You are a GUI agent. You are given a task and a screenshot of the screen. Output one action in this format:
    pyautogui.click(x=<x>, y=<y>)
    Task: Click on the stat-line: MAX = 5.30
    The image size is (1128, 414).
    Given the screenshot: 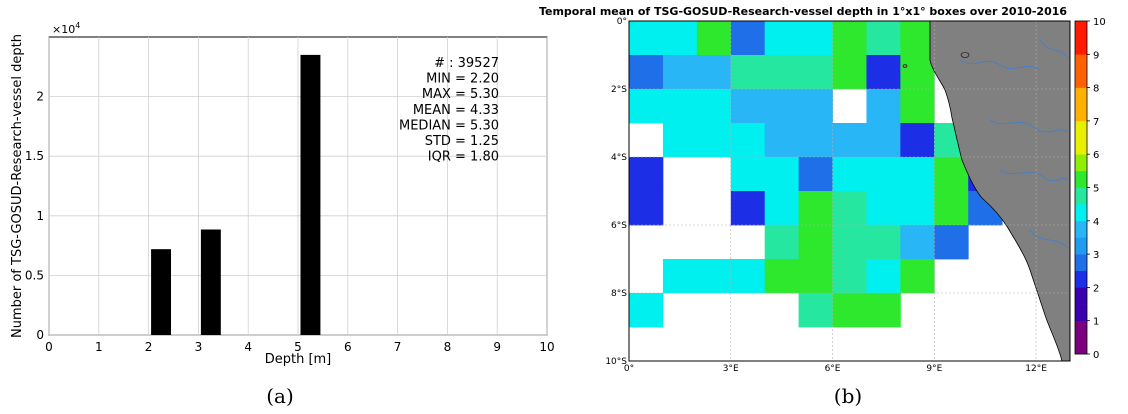 What is the action you would take?
    pyautogui.click(x=460, y=94)
    